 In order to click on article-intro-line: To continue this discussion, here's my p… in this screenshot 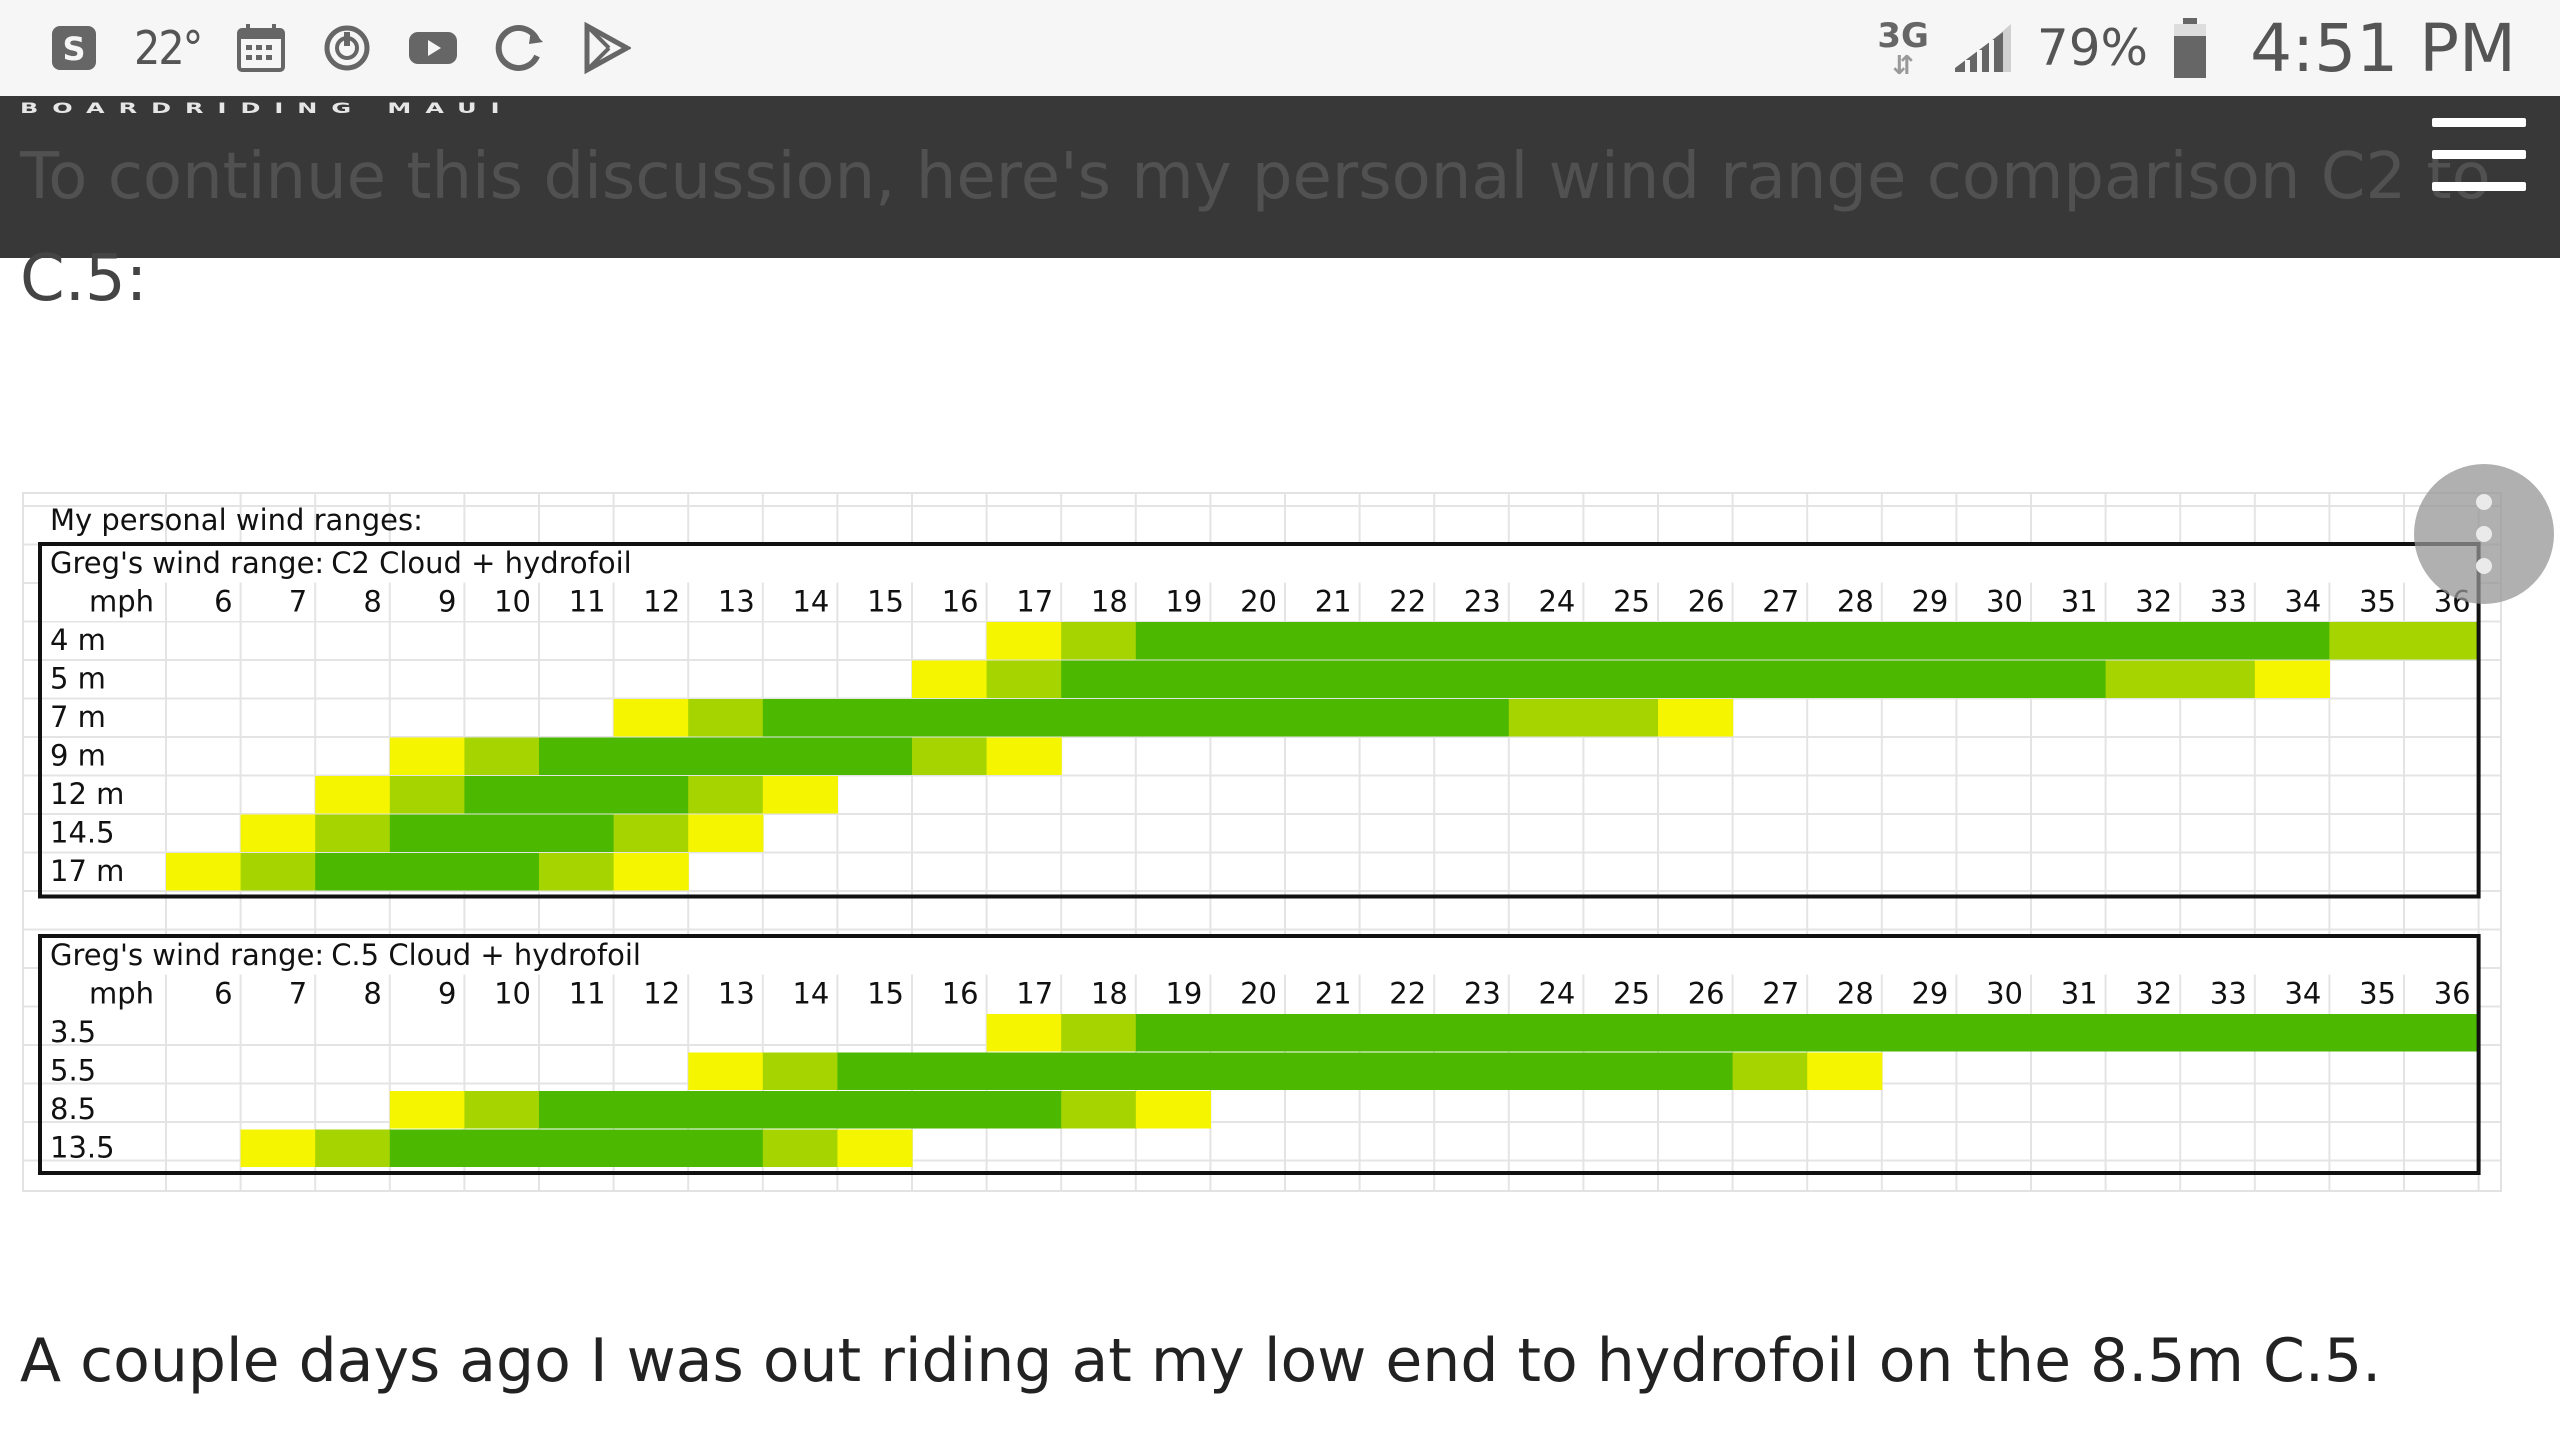, I will do `click(1255, 177)`.